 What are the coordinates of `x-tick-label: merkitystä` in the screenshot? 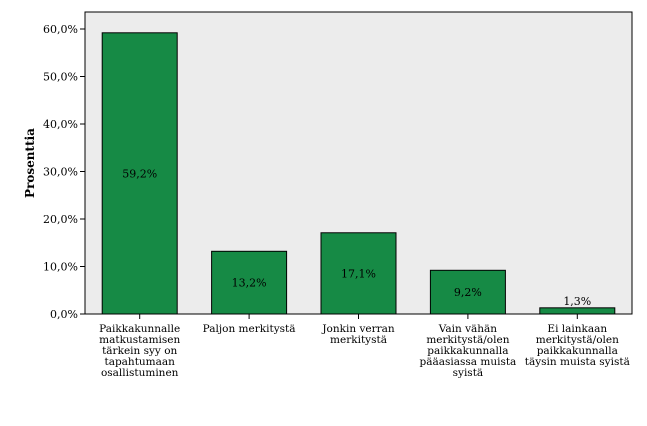 It's located at (358, 340).